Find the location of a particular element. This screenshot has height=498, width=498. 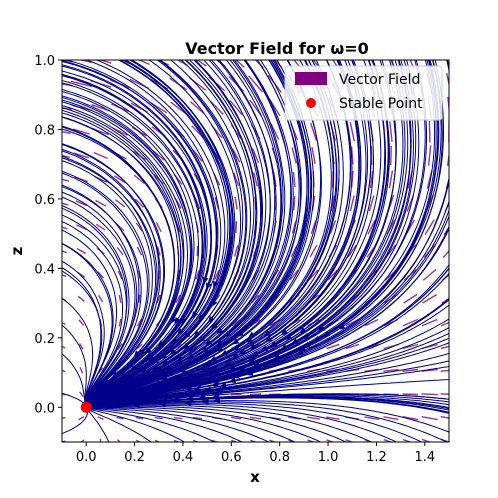

x-tick-label: 0.2 is located at coordinates (134, 457).